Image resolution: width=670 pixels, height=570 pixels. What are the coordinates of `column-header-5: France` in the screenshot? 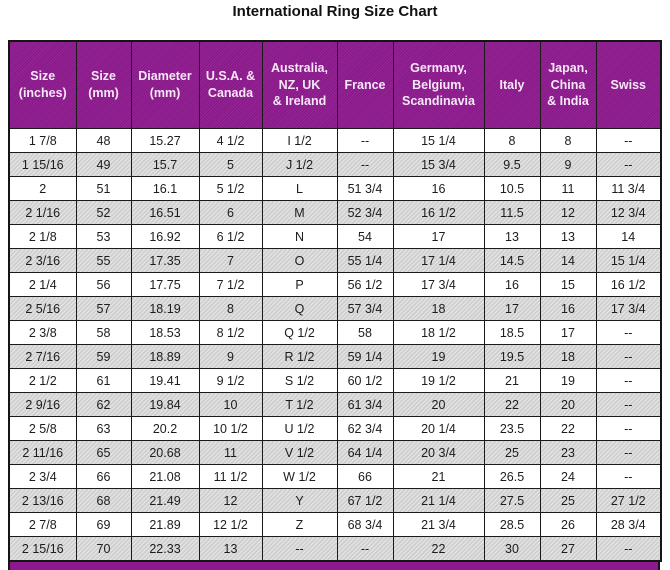 It's located at (365, 84).